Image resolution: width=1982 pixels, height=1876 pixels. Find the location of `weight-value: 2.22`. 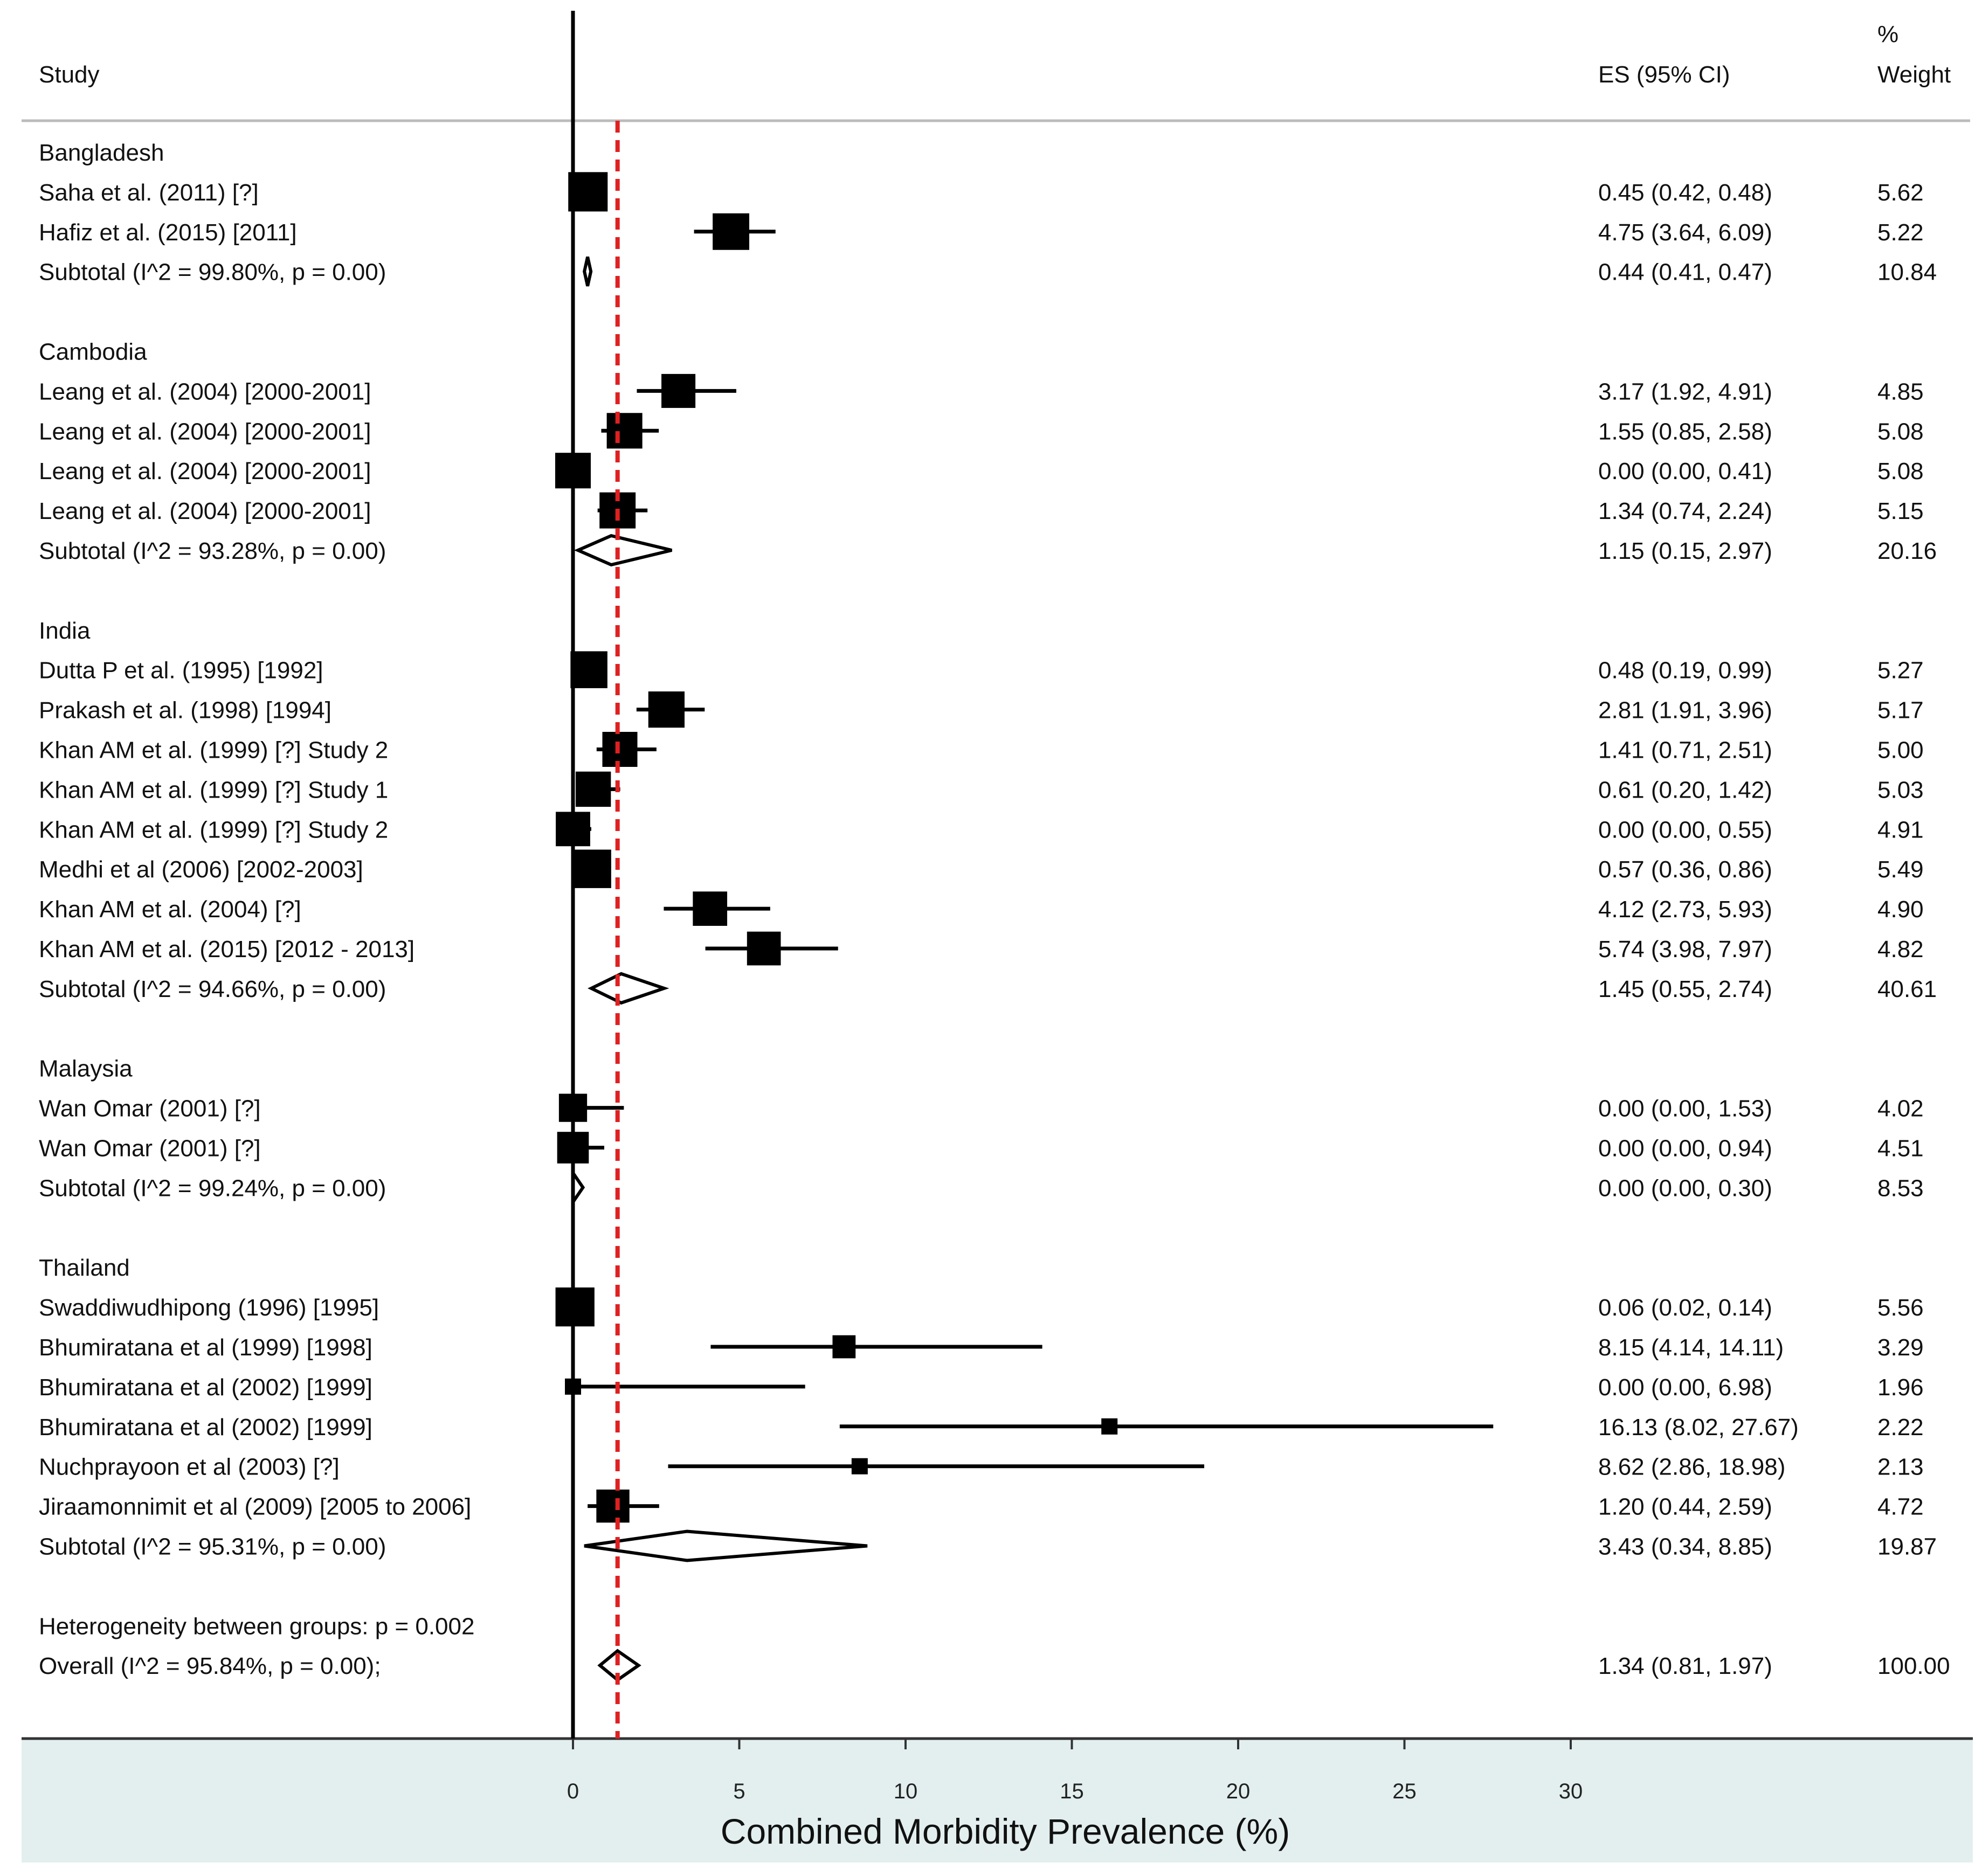

weight-value: 2.22 is located at coordinates (1901, 1427).